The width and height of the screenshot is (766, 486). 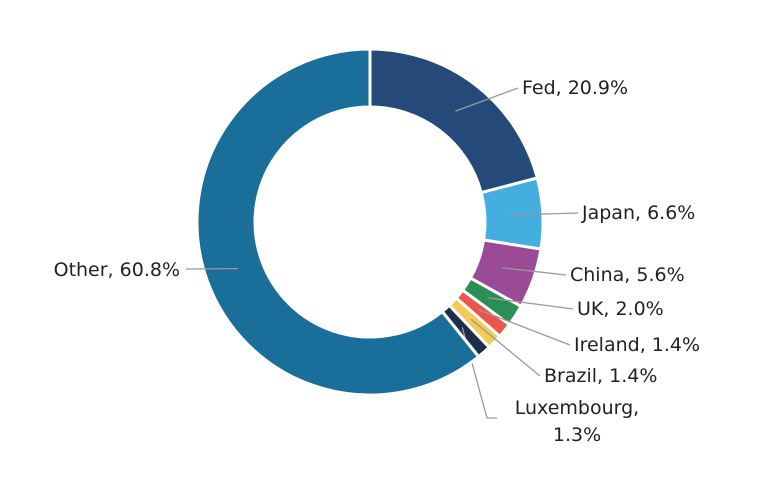 What do you see at coordinates (575, 88) in the screenshot?
I see `slice-label: Fed, 20.9%` at bounding box center [575, 88].